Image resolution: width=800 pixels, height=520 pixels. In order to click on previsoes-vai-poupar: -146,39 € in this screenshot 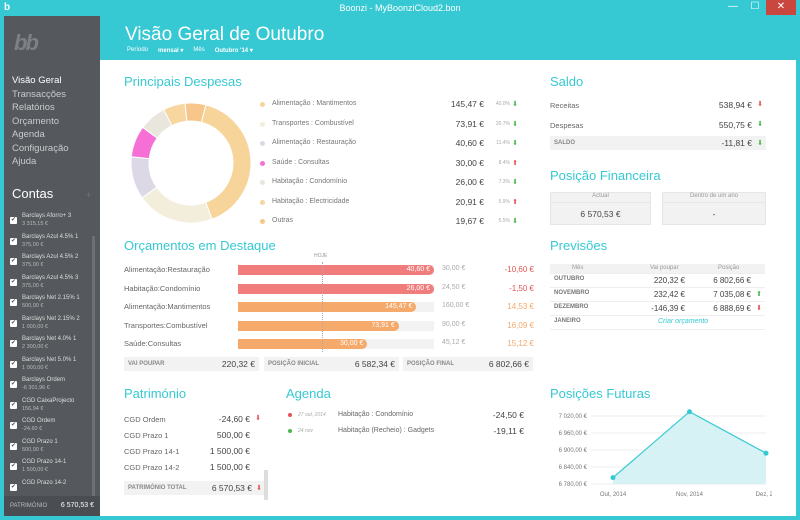, I will do `click(668, 308)`.